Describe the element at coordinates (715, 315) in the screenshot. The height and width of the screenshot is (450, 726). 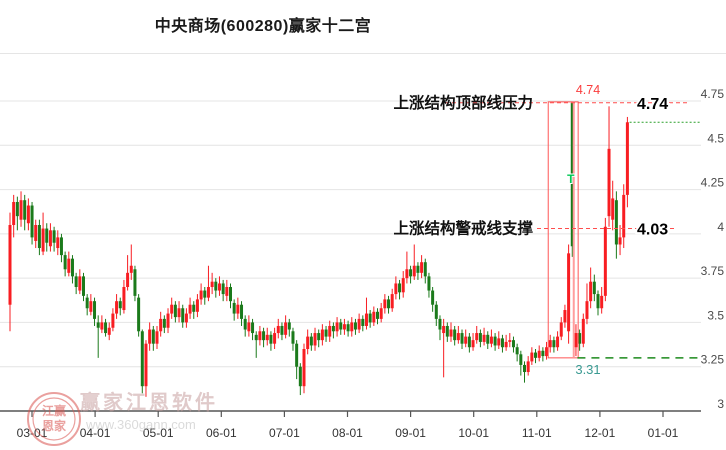
I see `y-axis-label: 3.5` at that location.